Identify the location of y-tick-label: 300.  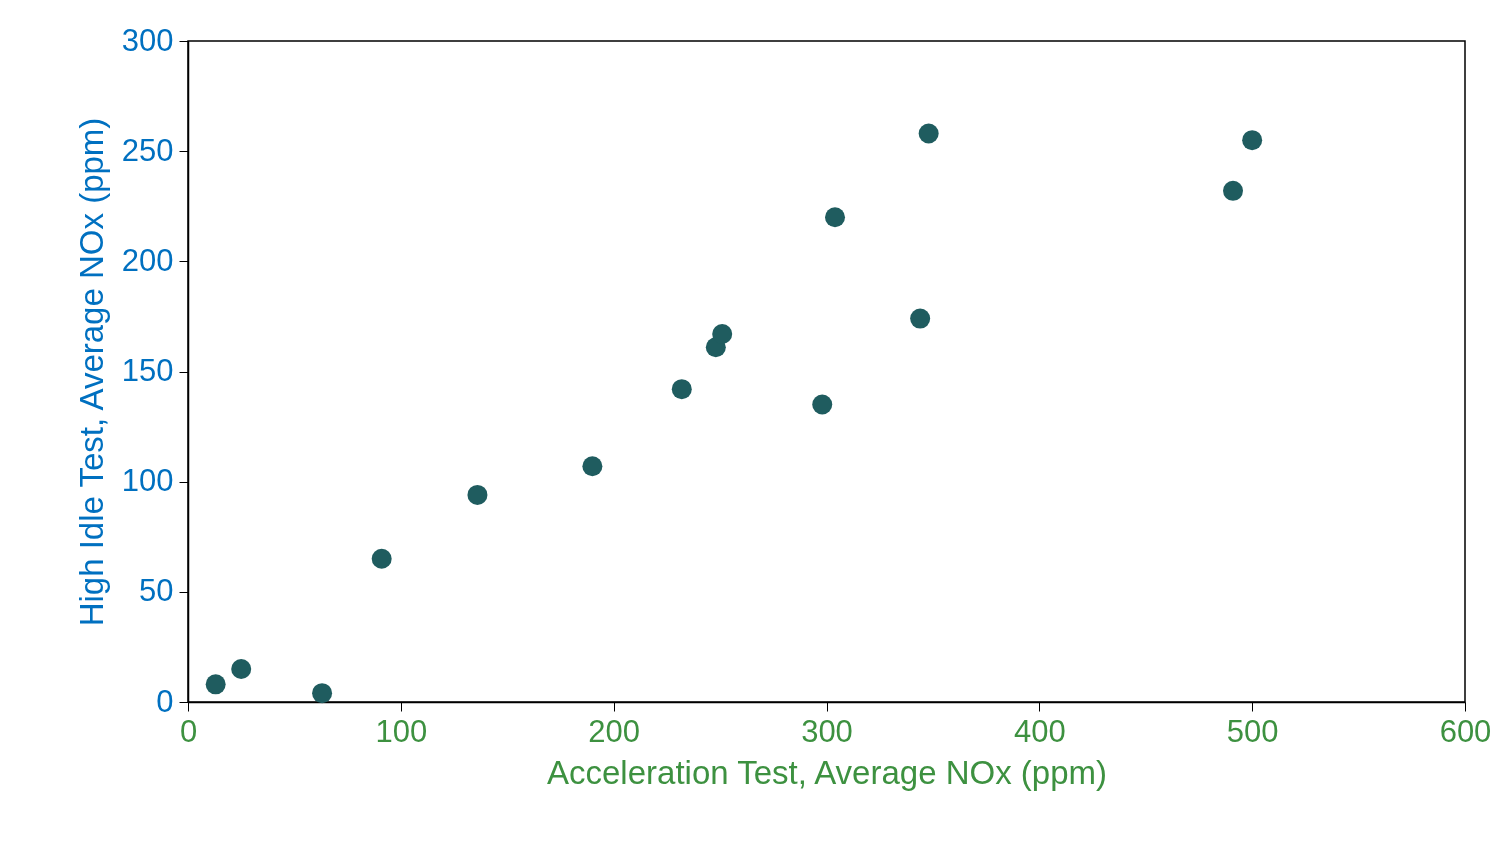
(147, 40).